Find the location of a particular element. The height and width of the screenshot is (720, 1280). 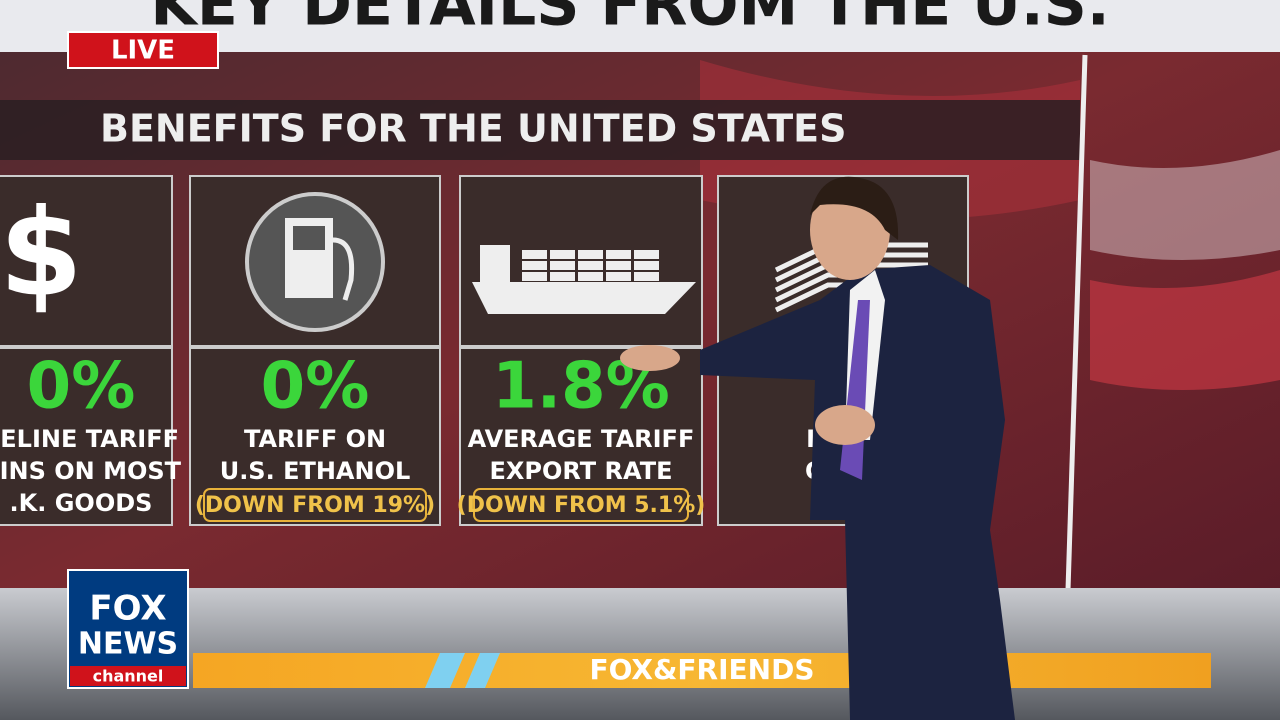

section-band is located at coordinates (540, 130).